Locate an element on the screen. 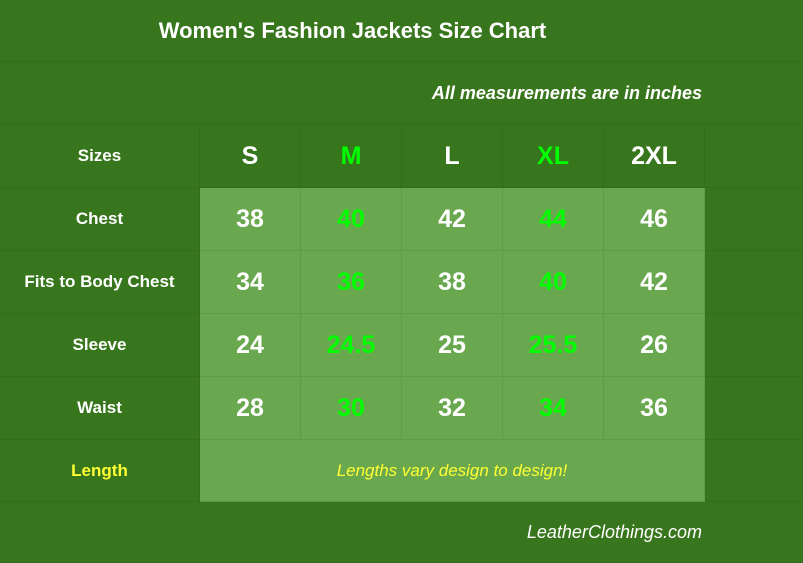 Image resolution: width=803 pixels, height=563 pixels. measurement: 30 is located at coordinates (351, 408).